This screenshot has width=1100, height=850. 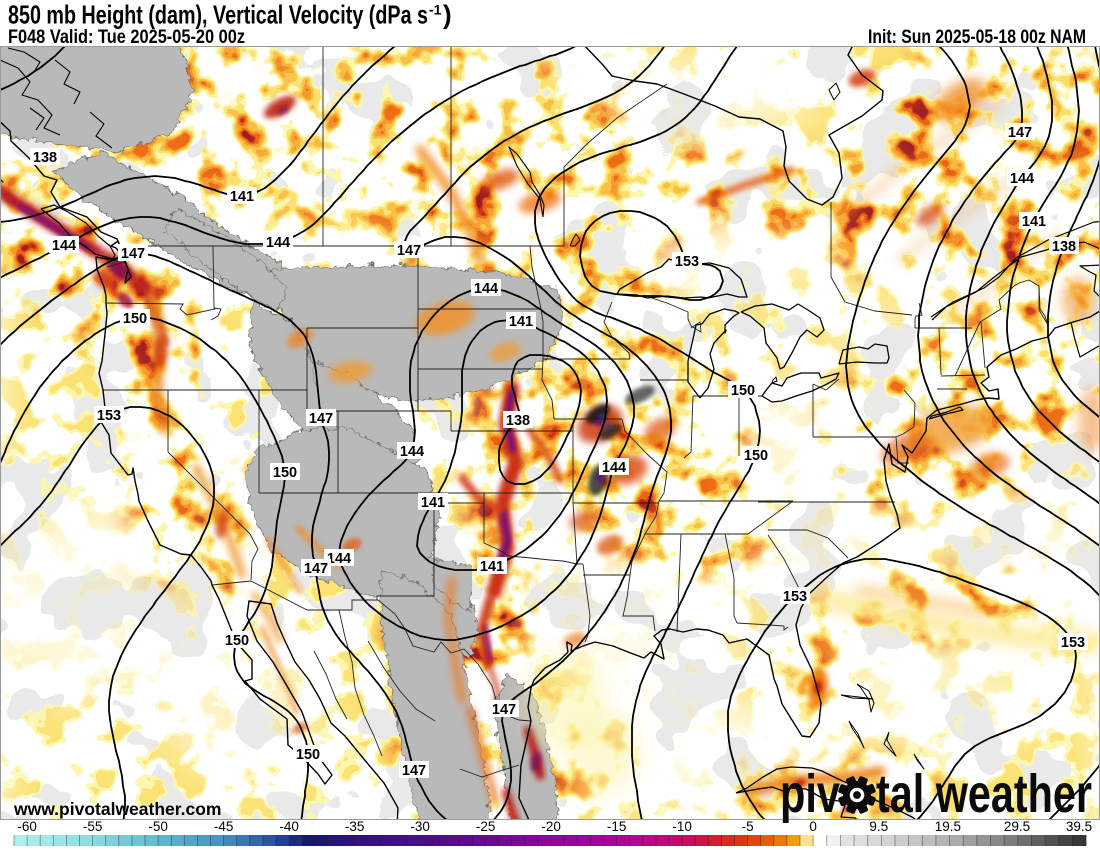 What do you see at coordinates (27, 826) in the screenshot?
I see `svg-text: -60` at bounding box center [27, 826].